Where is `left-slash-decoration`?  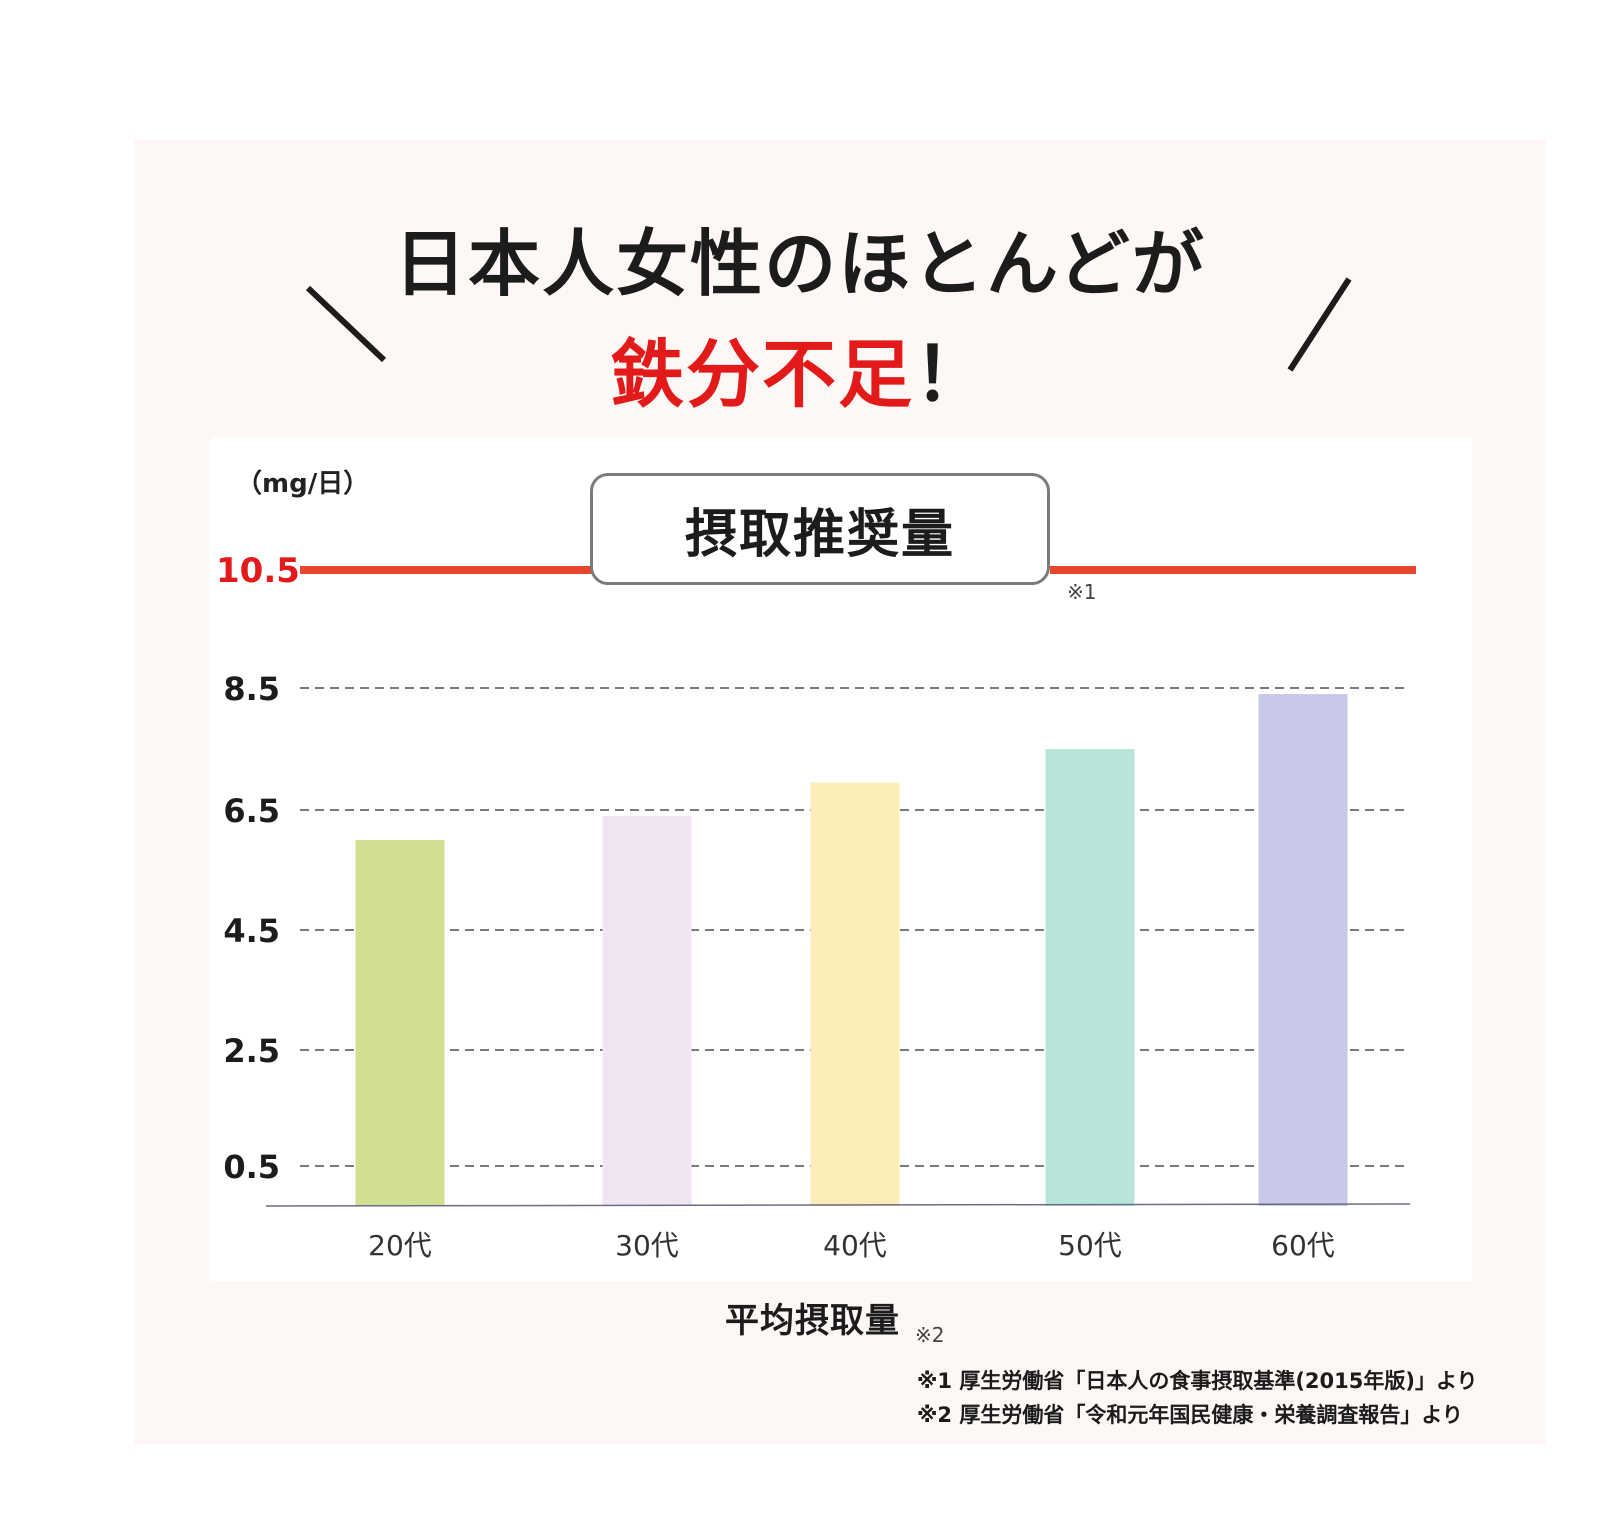 left-slash-decoration is located at coordinates (346, 324).